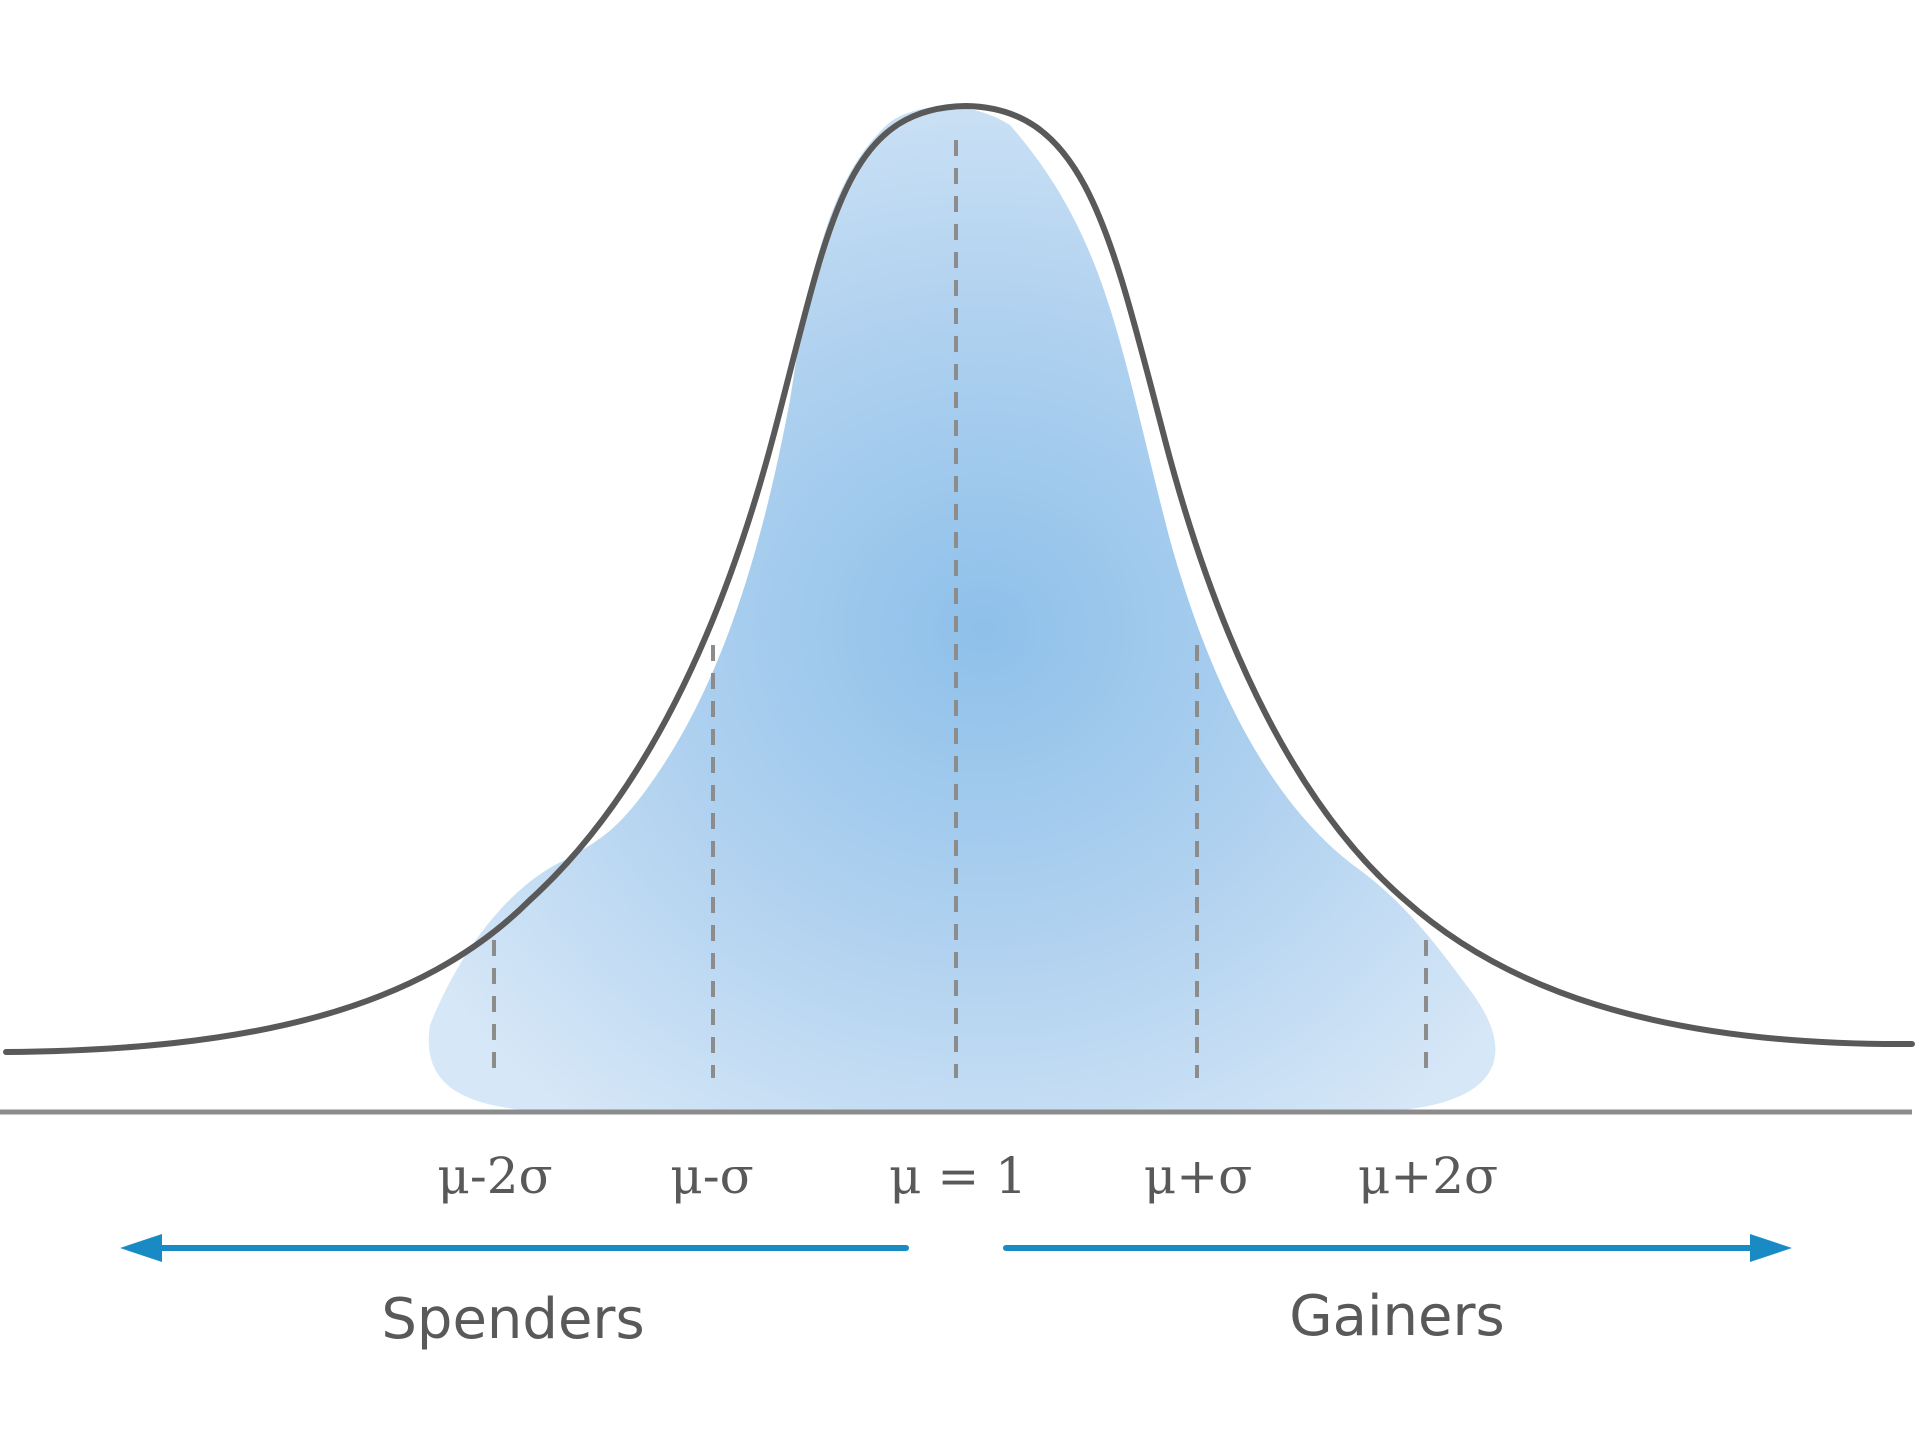 This screenshot has width=1920, height=1440. I want to click on tick-label-mu-plus-sigma: μ+σ, so click(1198, 1176).